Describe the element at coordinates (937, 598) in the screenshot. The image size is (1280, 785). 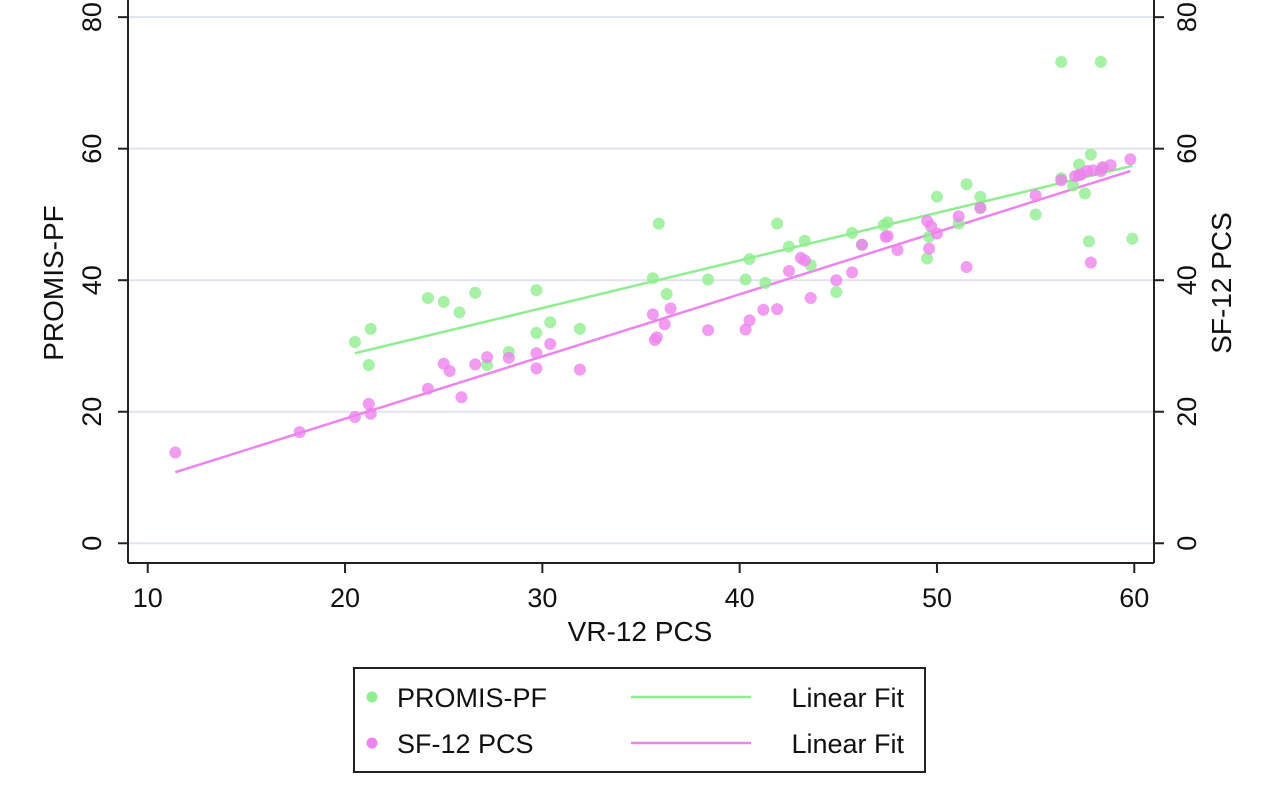
I see `x-tick-label: 50` at that location.